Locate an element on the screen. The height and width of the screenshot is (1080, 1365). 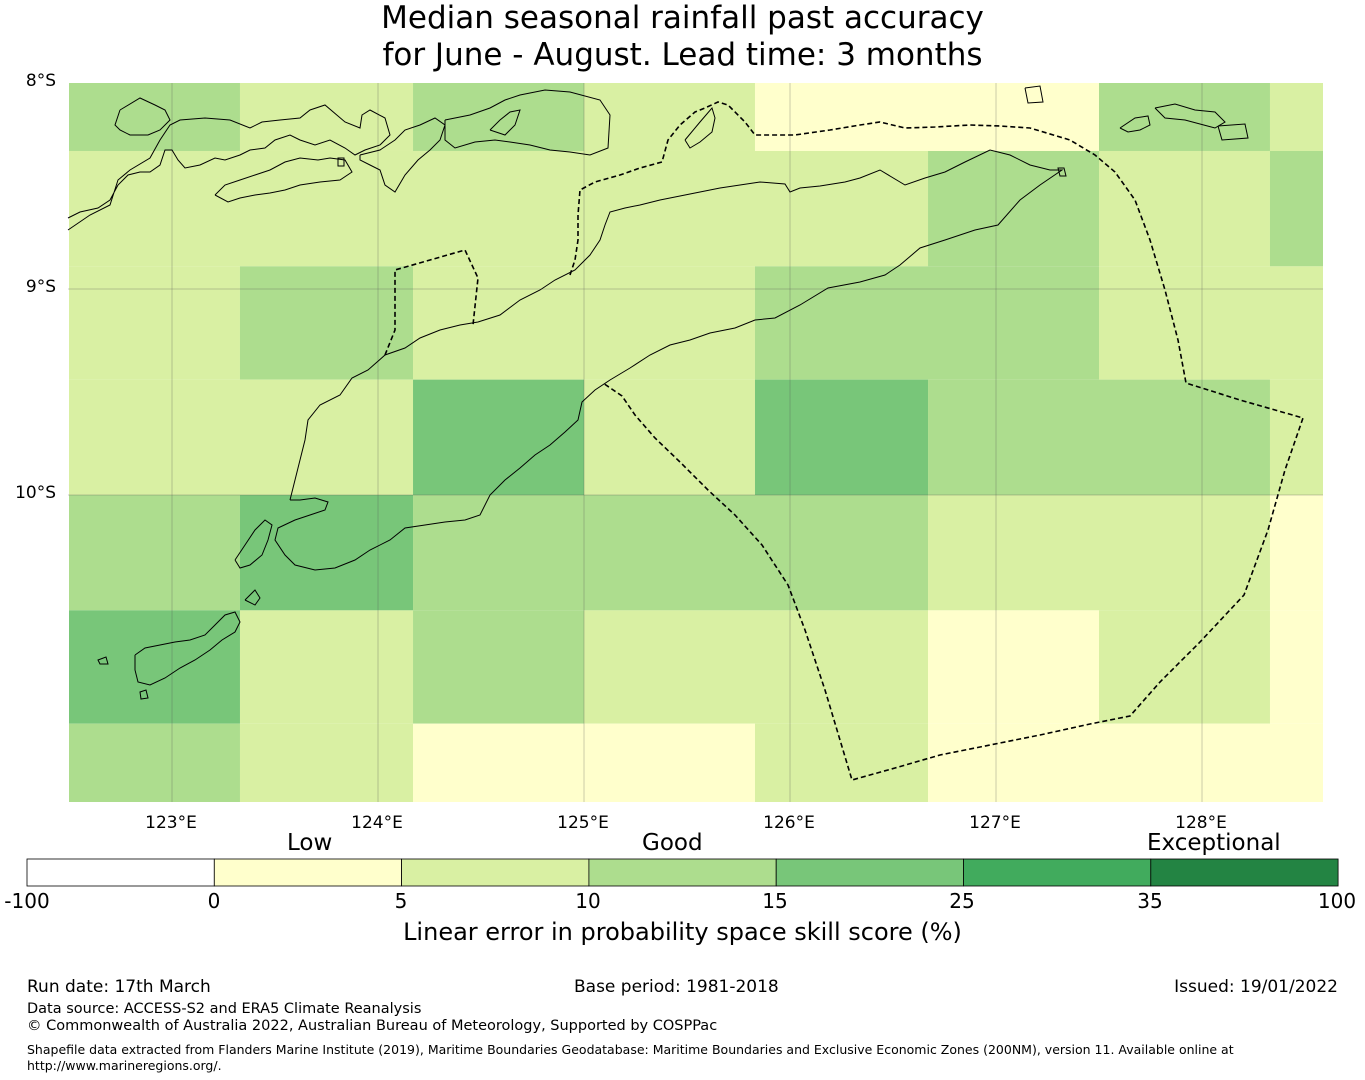
base-period: Base period: 1981-2018 is located at coordinates (676, 987).